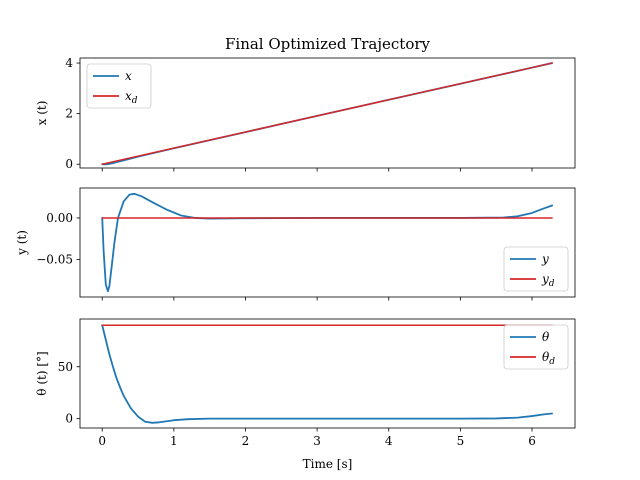 The height and width of the screenshot is (480, 640). I want to click on x-axis-label: Time [s], so click(328, 464).